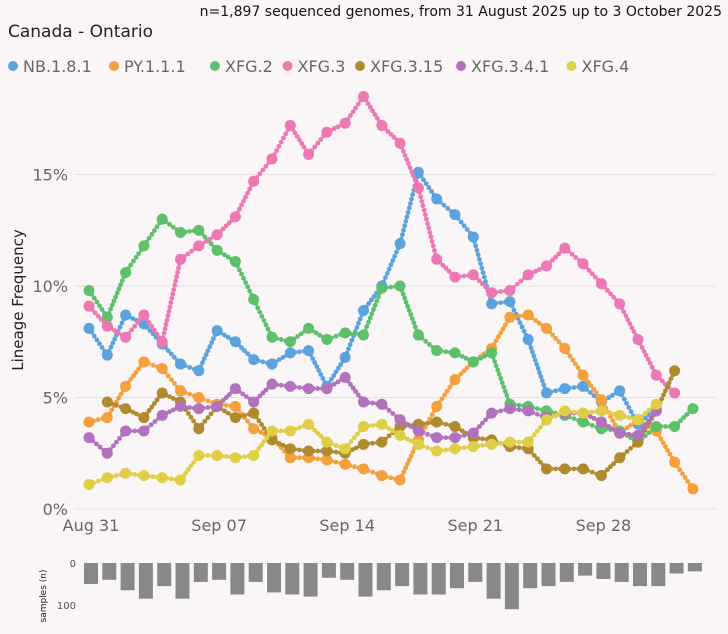  Describe the element at coordinates (50, 286) in the screenshot. I see `y-tick-label: 10%` at that location.